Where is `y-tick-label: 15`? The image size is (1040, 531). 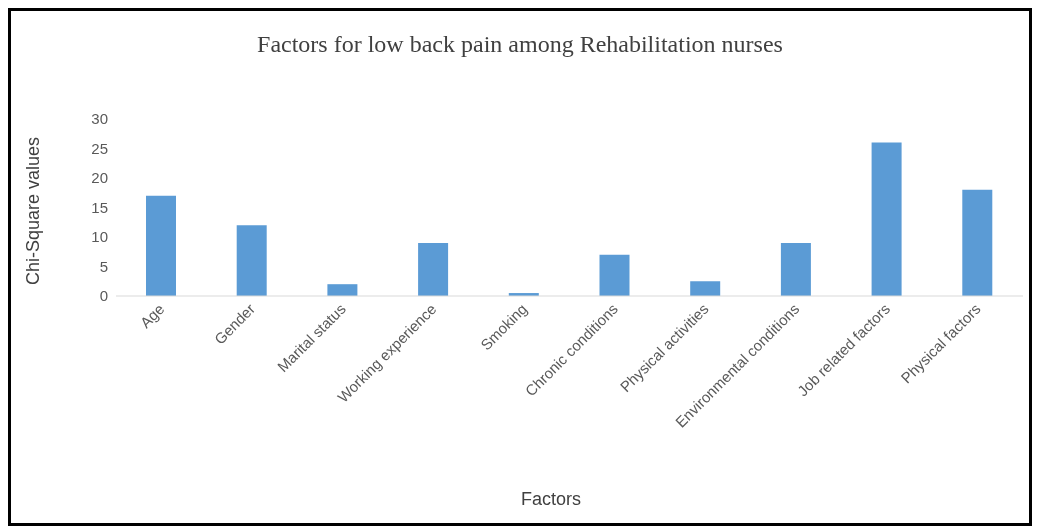 y-tick-label: 15 is located at coordinates (99, 207).